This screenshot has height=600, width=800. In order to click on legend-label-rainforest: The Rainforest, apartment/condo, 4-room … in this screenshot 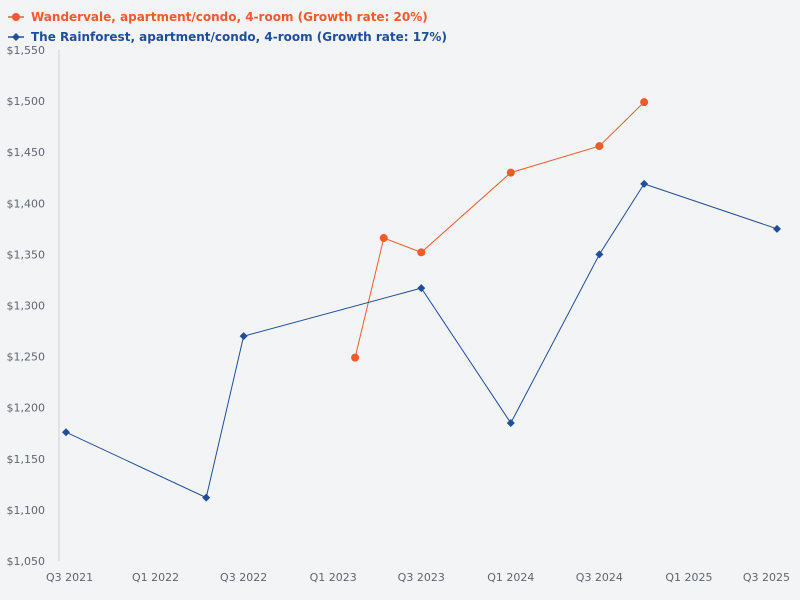, I will do `click(239, 37)`.